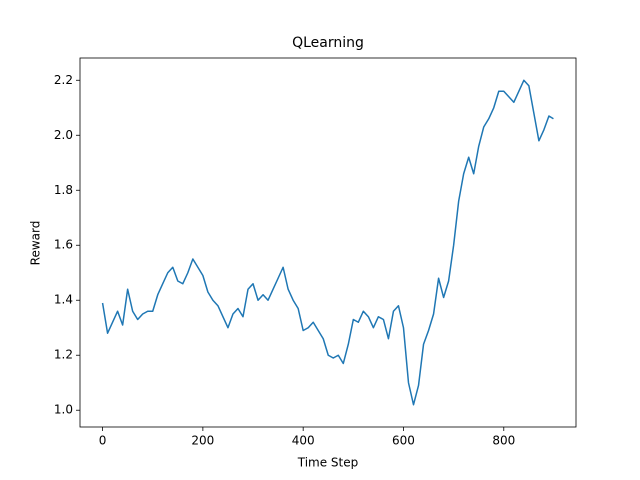 This screenshot has width=640, height=480. What do you see at coordinates (63, 190) in the screenshot?
I see `y-tick-label: 1.8` at bounding box center [63, 190].